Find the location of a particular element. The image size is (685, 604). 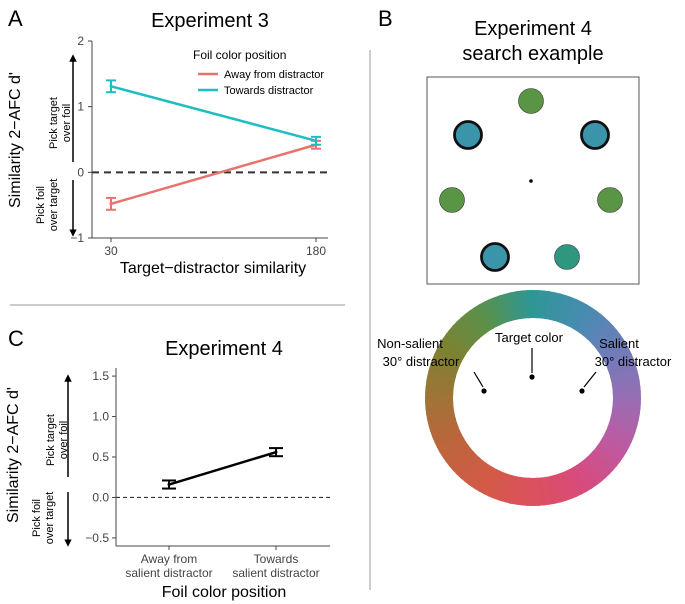

fixation-dot is located at coordinates (531, 181).